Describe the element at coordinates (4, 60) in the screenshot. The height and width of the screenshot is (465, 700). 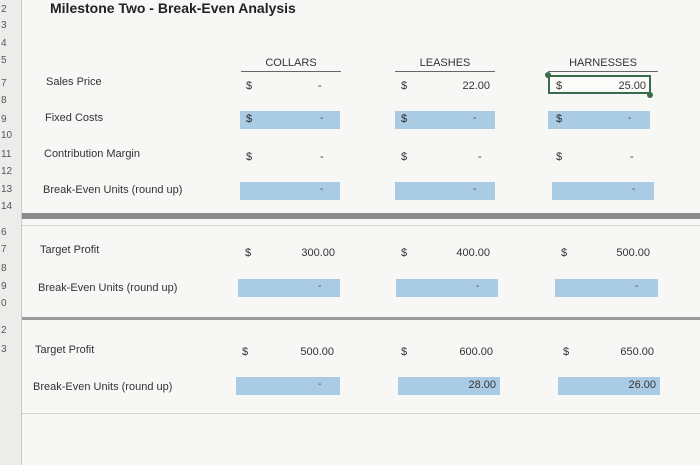
I see `row-number: 5` at that location.